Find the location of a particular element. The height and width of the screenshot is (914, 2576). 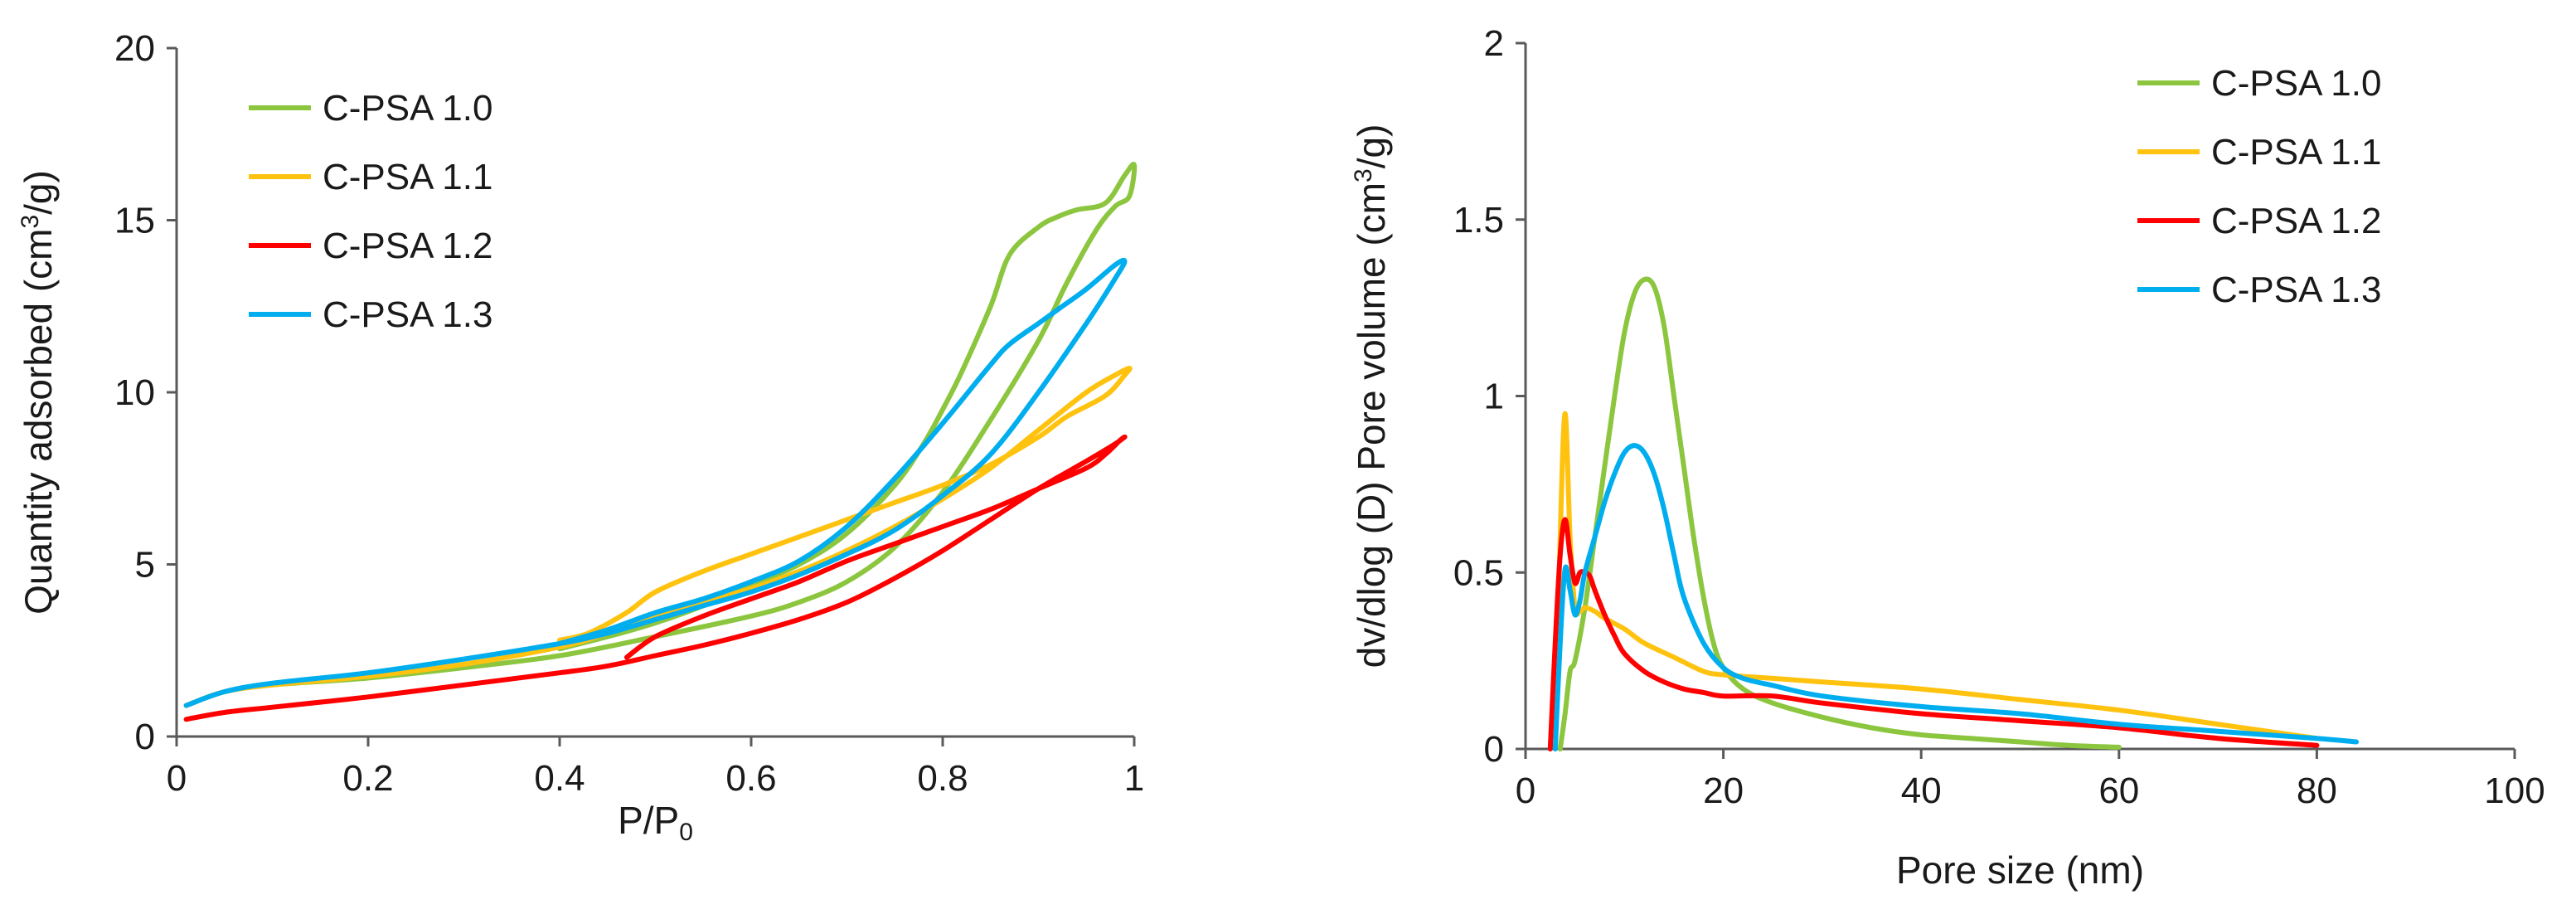

y-tick-label: 15 is located at coordinates (134, 221).